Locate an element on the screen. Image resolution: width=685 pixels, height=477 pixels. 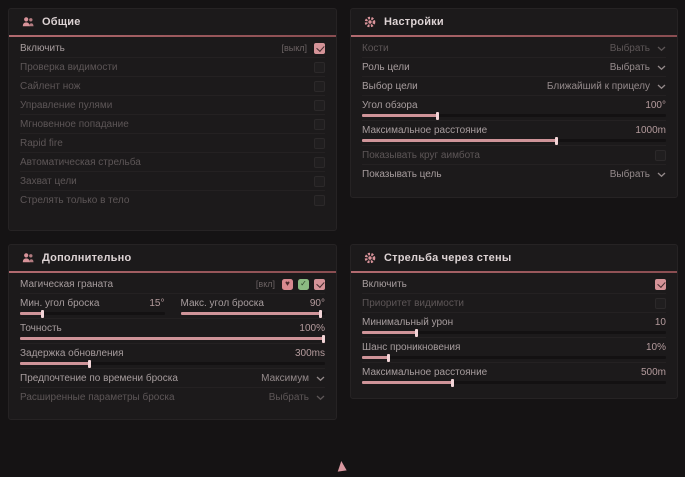
row-label: Проверка видимости is located at coordinates (69, 67).